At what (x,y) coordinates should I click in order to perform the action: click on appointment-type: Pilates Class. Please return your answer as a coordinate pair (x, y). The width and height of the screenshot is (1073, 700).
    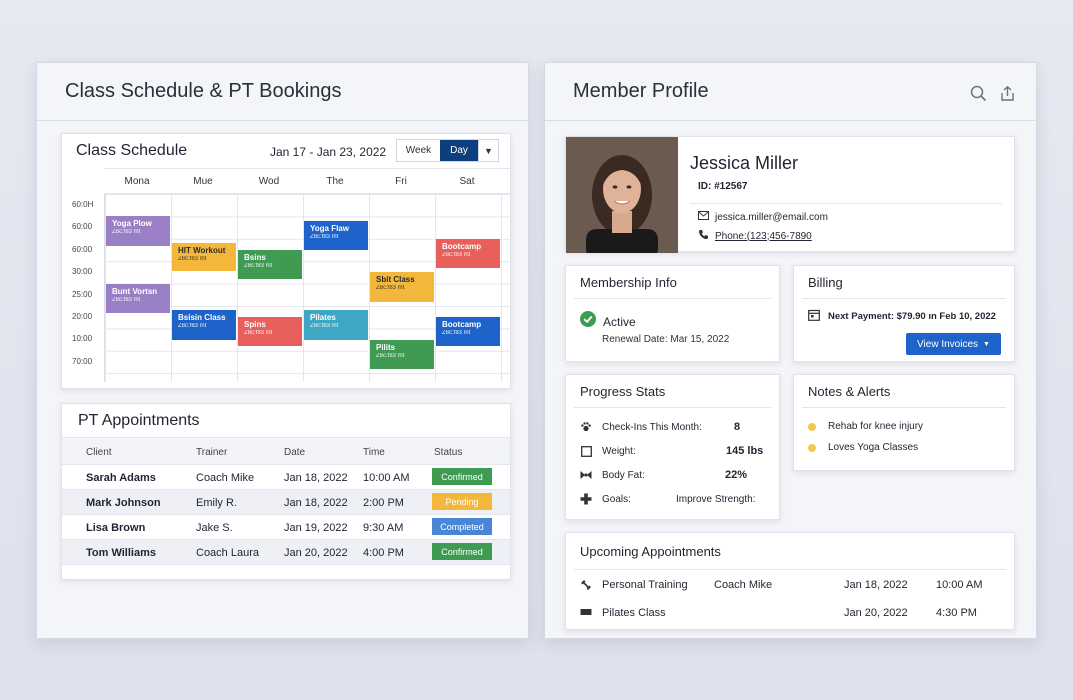
    Looking at the image, I should click on (634, 613).